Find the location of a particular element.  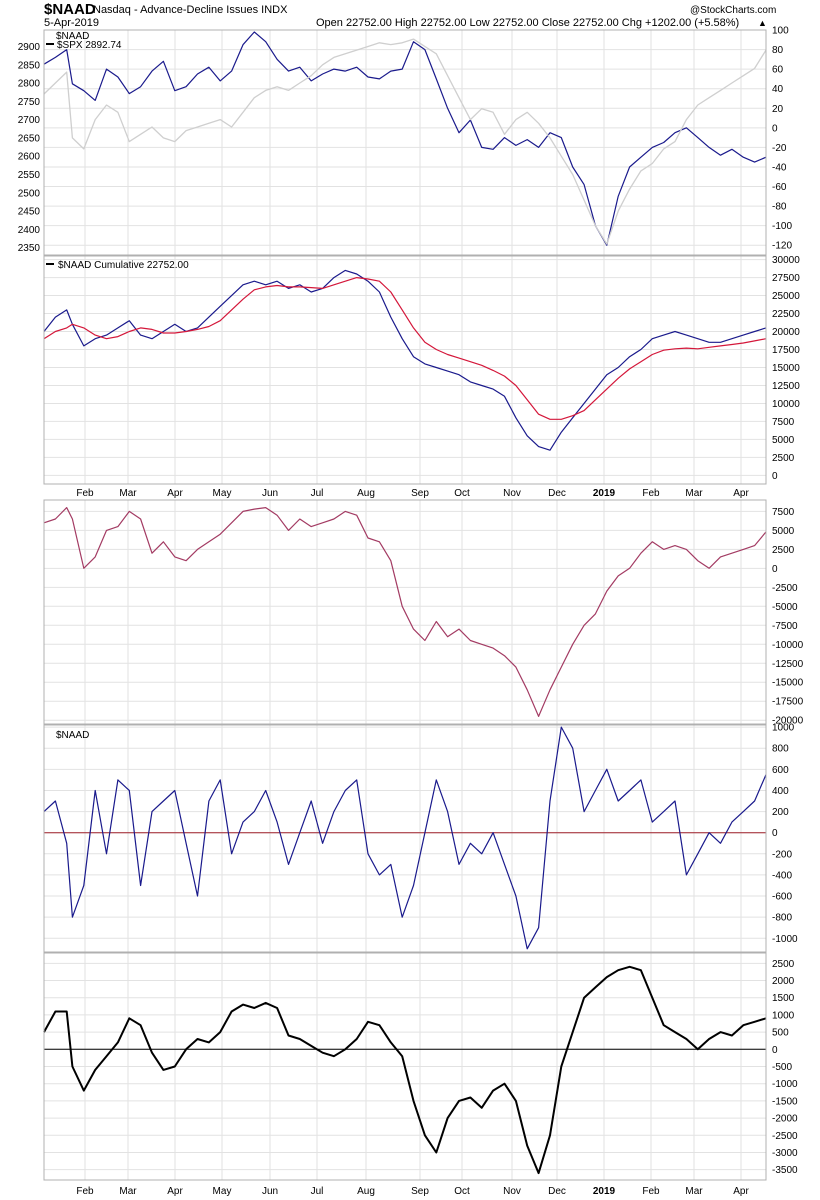

right-axis-tick: 2000 is located at coordinates (783, 981).